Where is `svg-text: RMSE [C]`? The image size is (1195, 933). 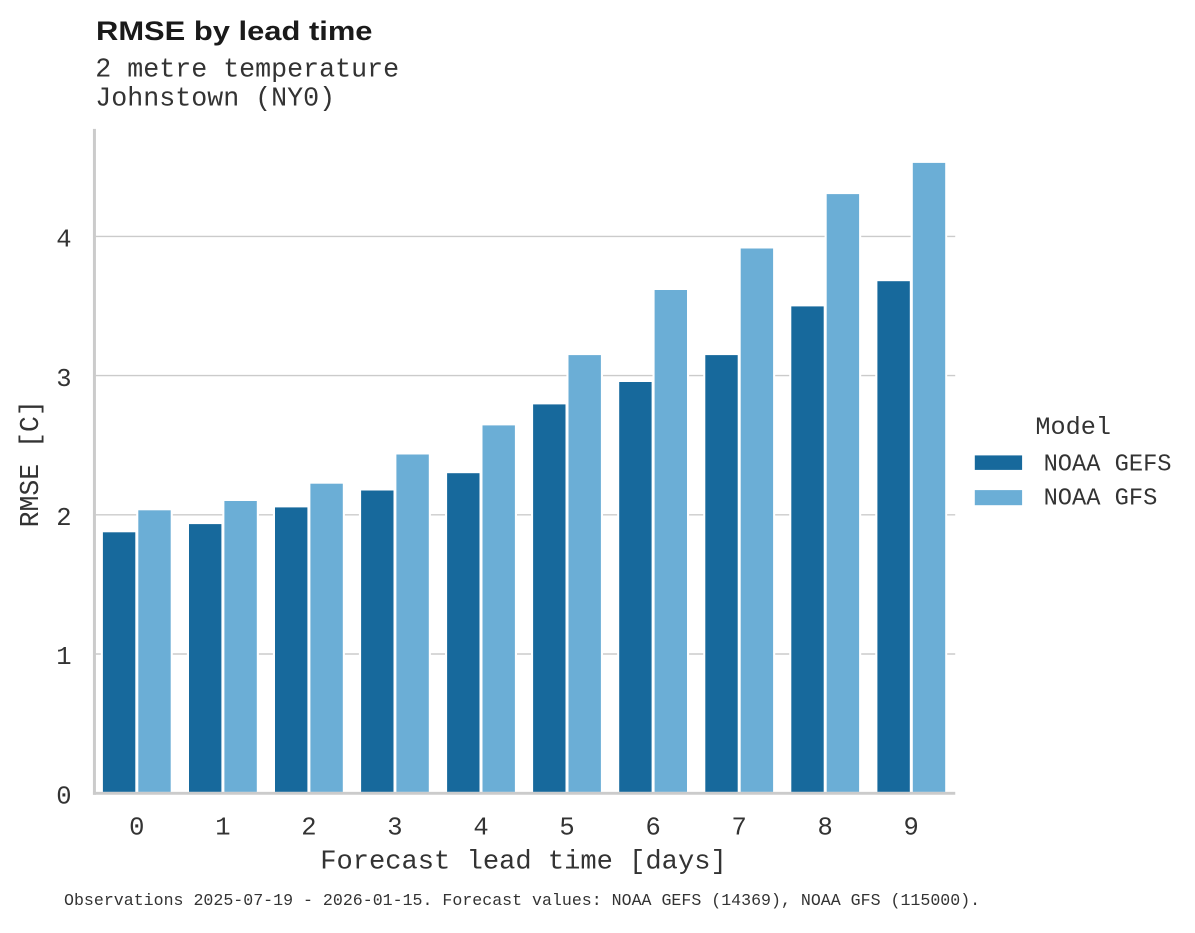
svg-text: RMSE [C] is located at coordinates (31, 463).